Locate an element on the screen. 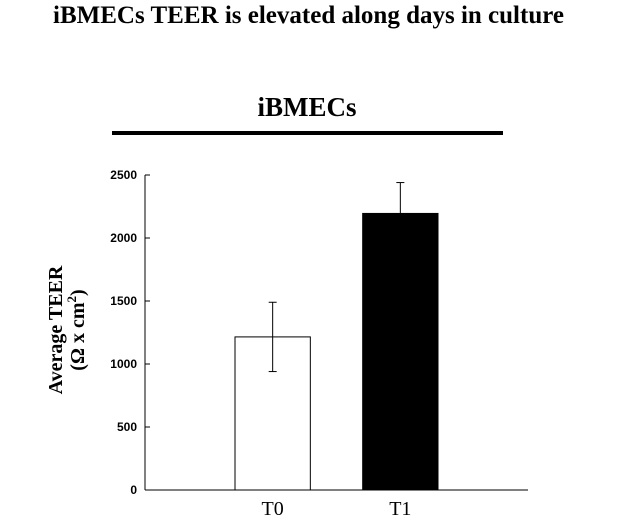 This screenshot has height=522, width=617. y-axis-label: Average TEER (Ω x cm2) is located at coordinates (67, 329).